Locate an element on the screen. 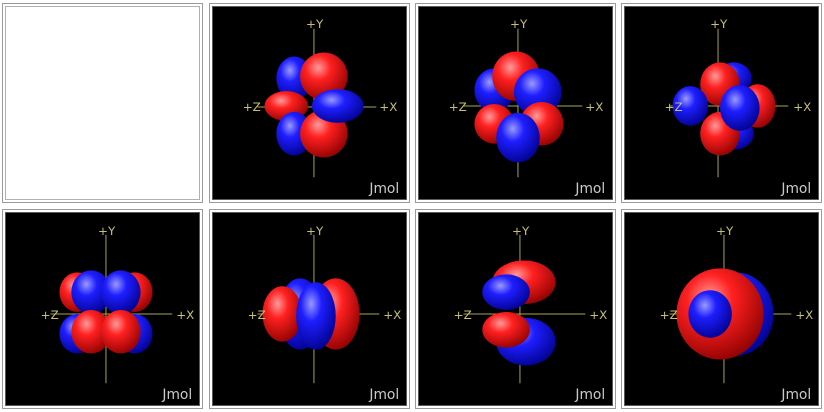 The width and height of the screenshot is (824, 412). blank-panel-area is located at coordinates (102, 103).